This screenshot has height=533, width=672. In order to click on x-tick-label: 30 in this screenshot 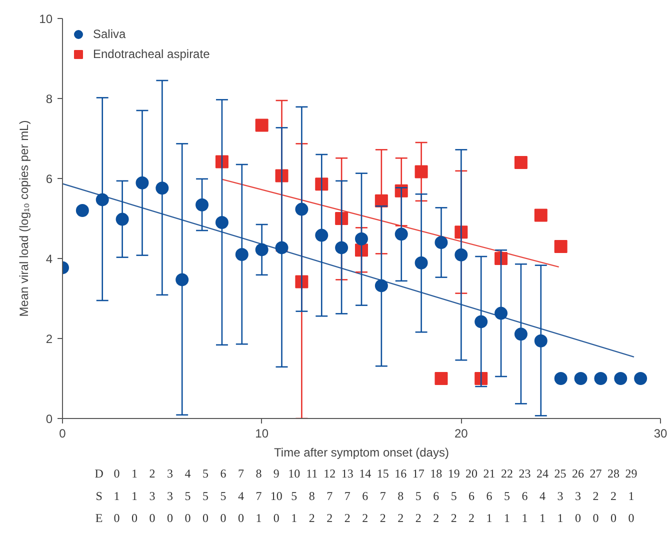, I will do `click(661, 433)`.